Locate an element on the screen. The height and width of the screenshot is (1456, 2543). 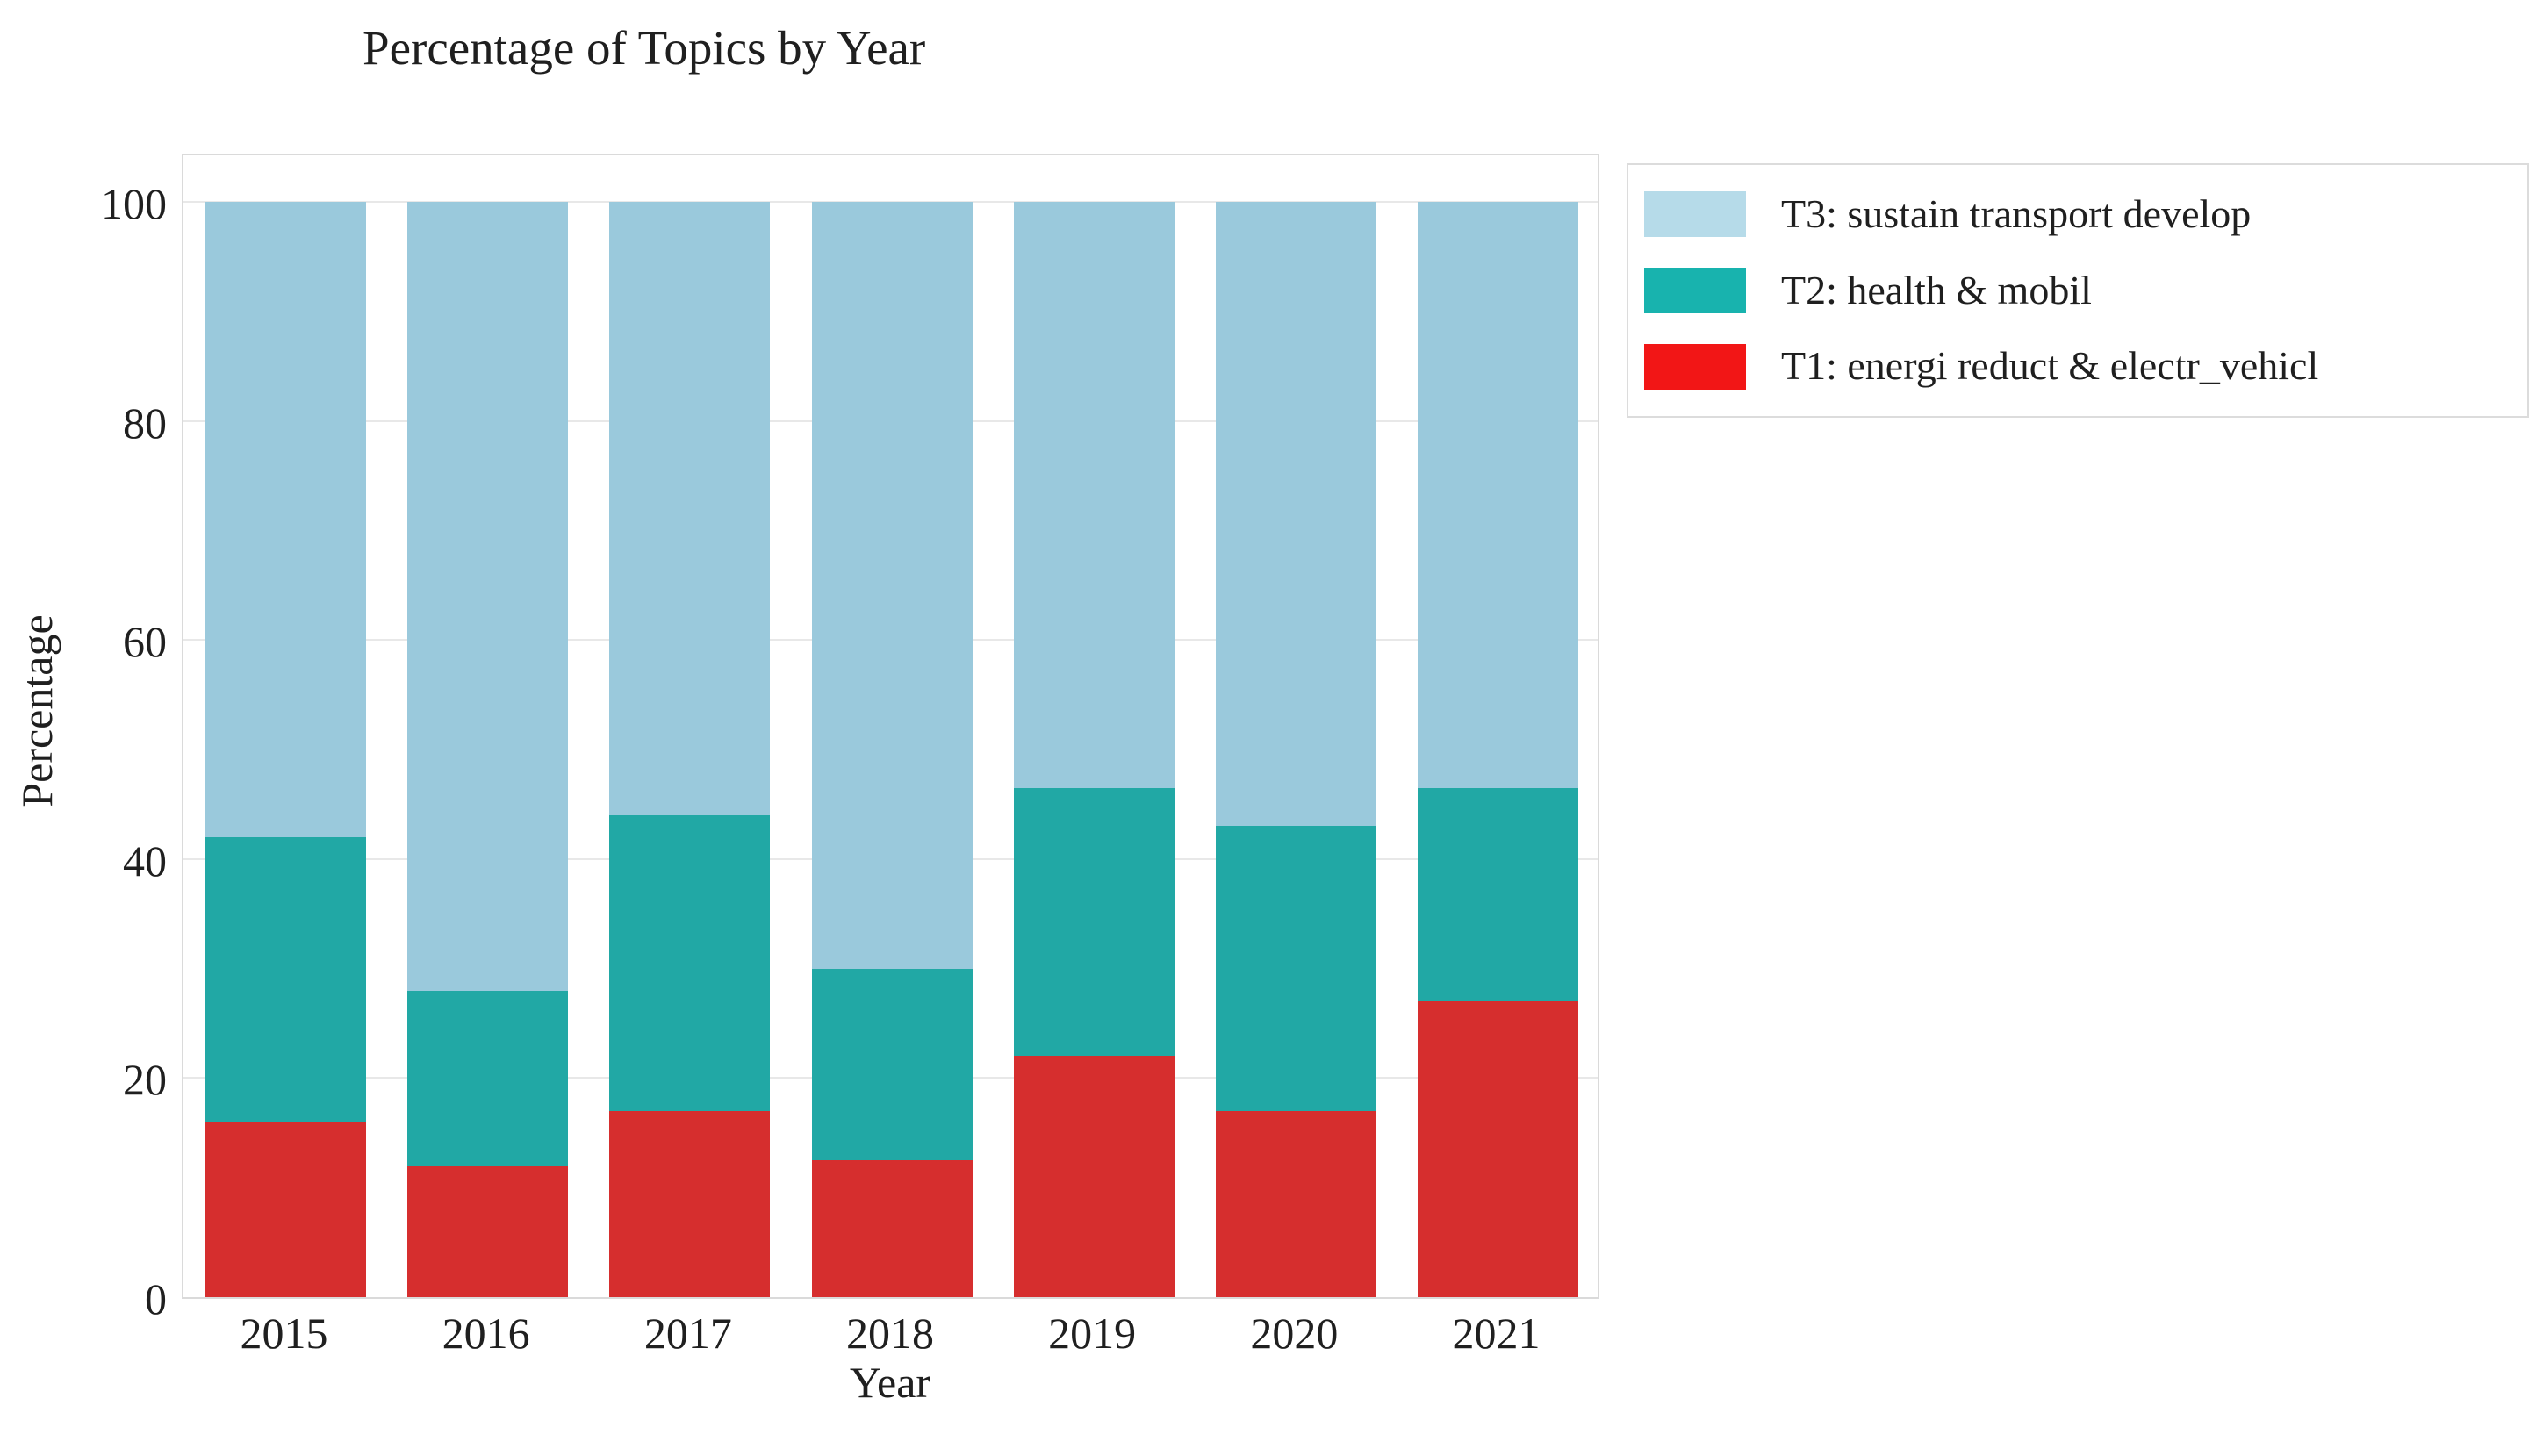
bar-segment-2015-T1 is located at coordinates (285, 1209).